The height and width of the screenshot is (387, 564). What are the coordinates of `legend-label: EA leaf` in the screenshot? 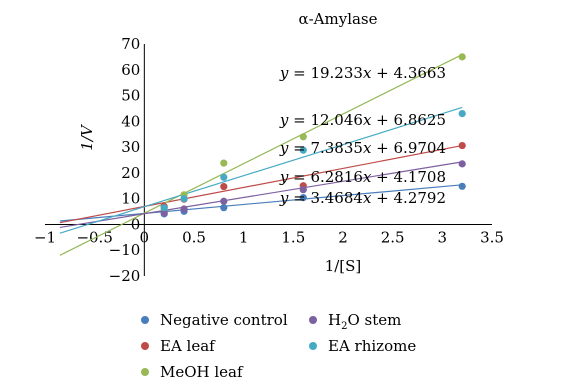 It's located at (188, 346).